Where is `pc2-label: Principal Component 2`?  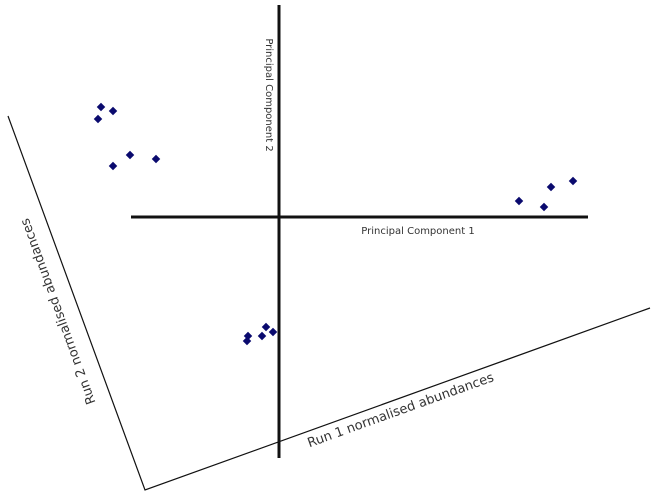 pc2-label: Principal Component 2 is located at coordinates (268, 94).